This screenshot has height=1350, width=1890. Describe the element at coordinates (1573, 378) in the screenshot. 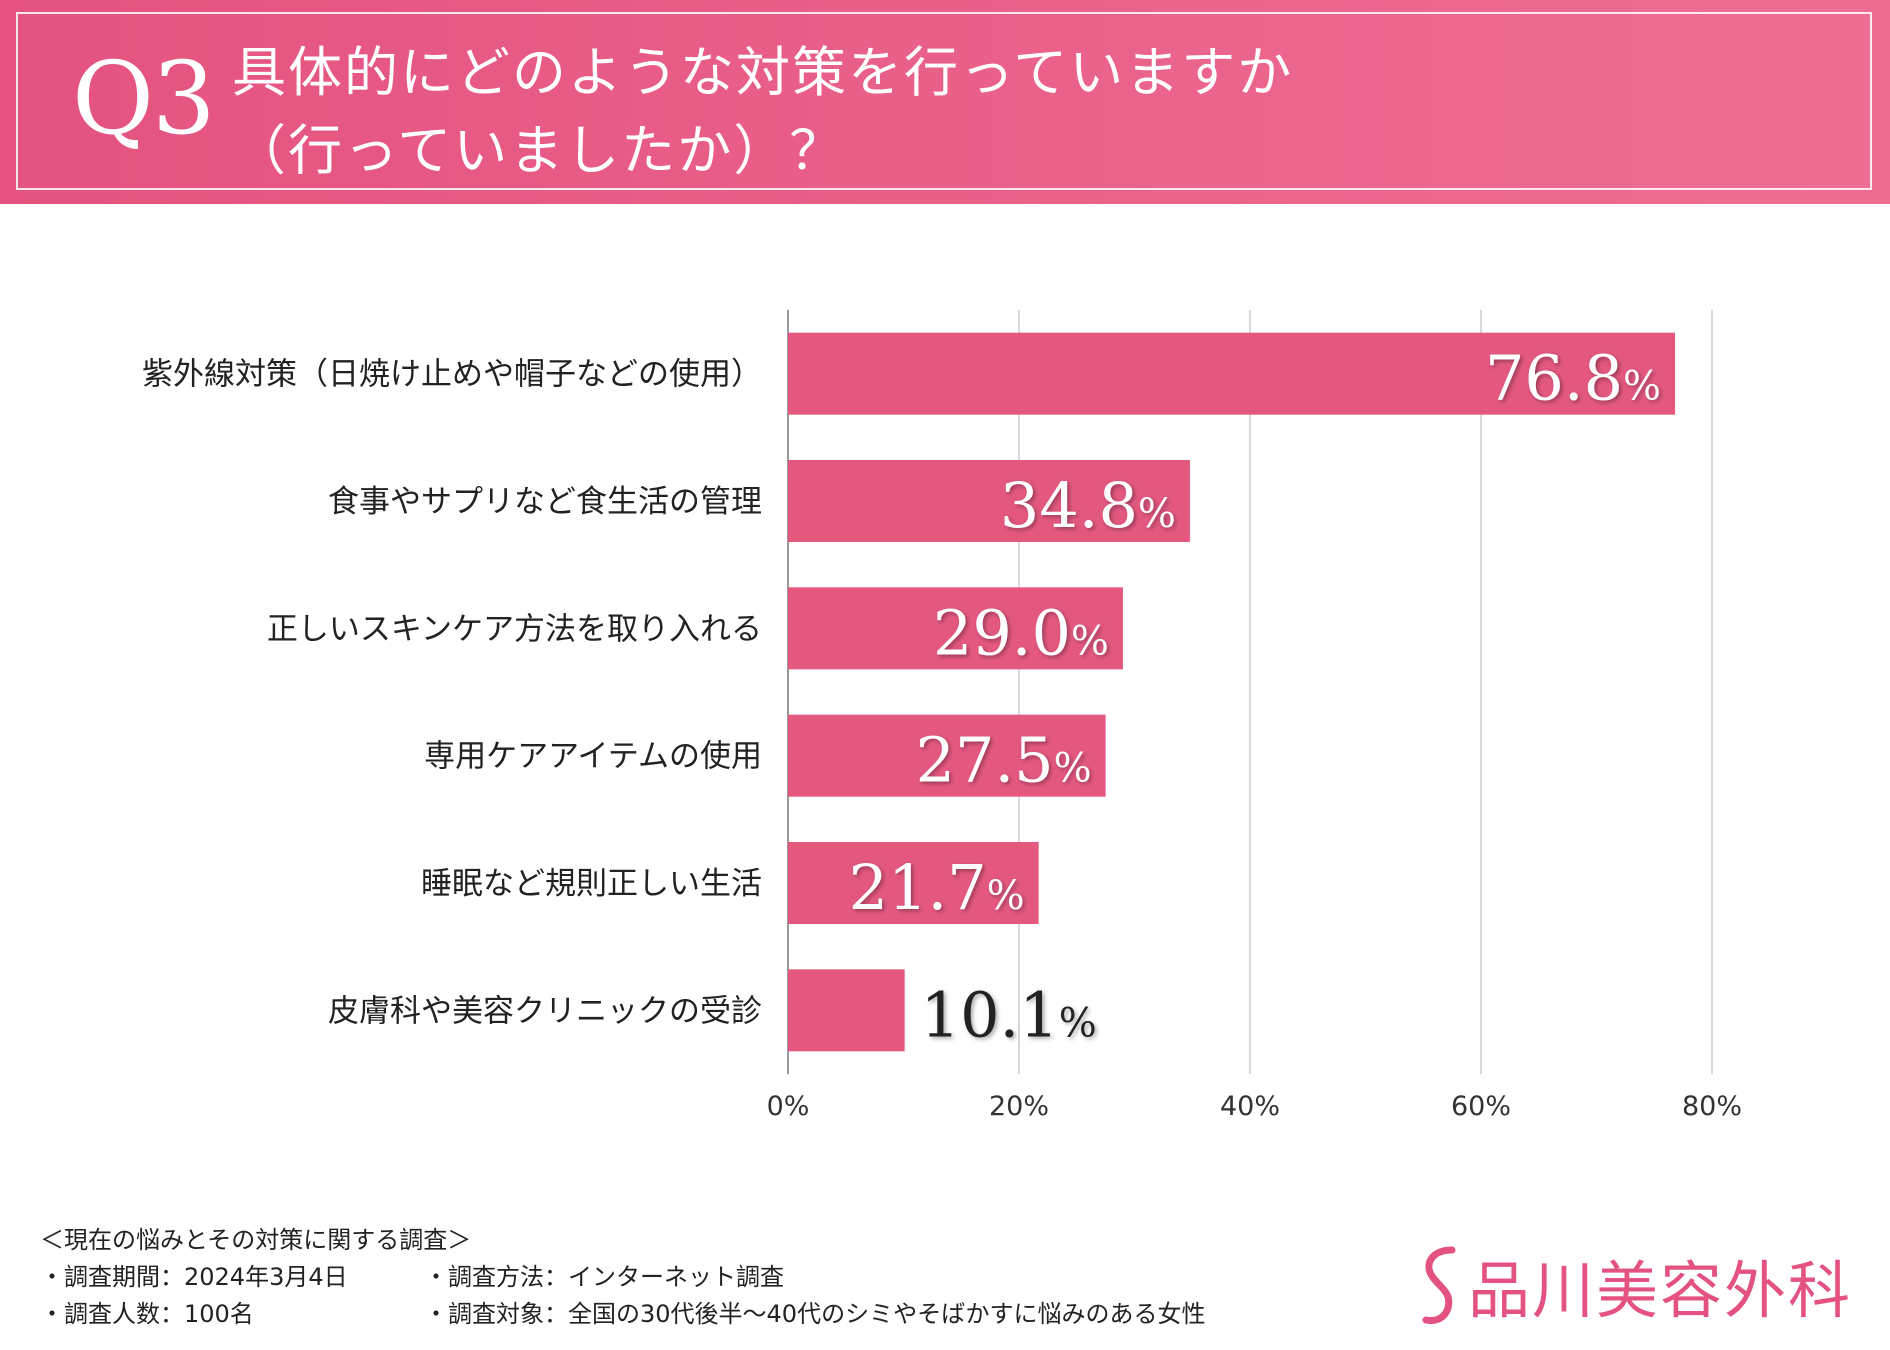

I see `data-label: 76.8%` at that location.